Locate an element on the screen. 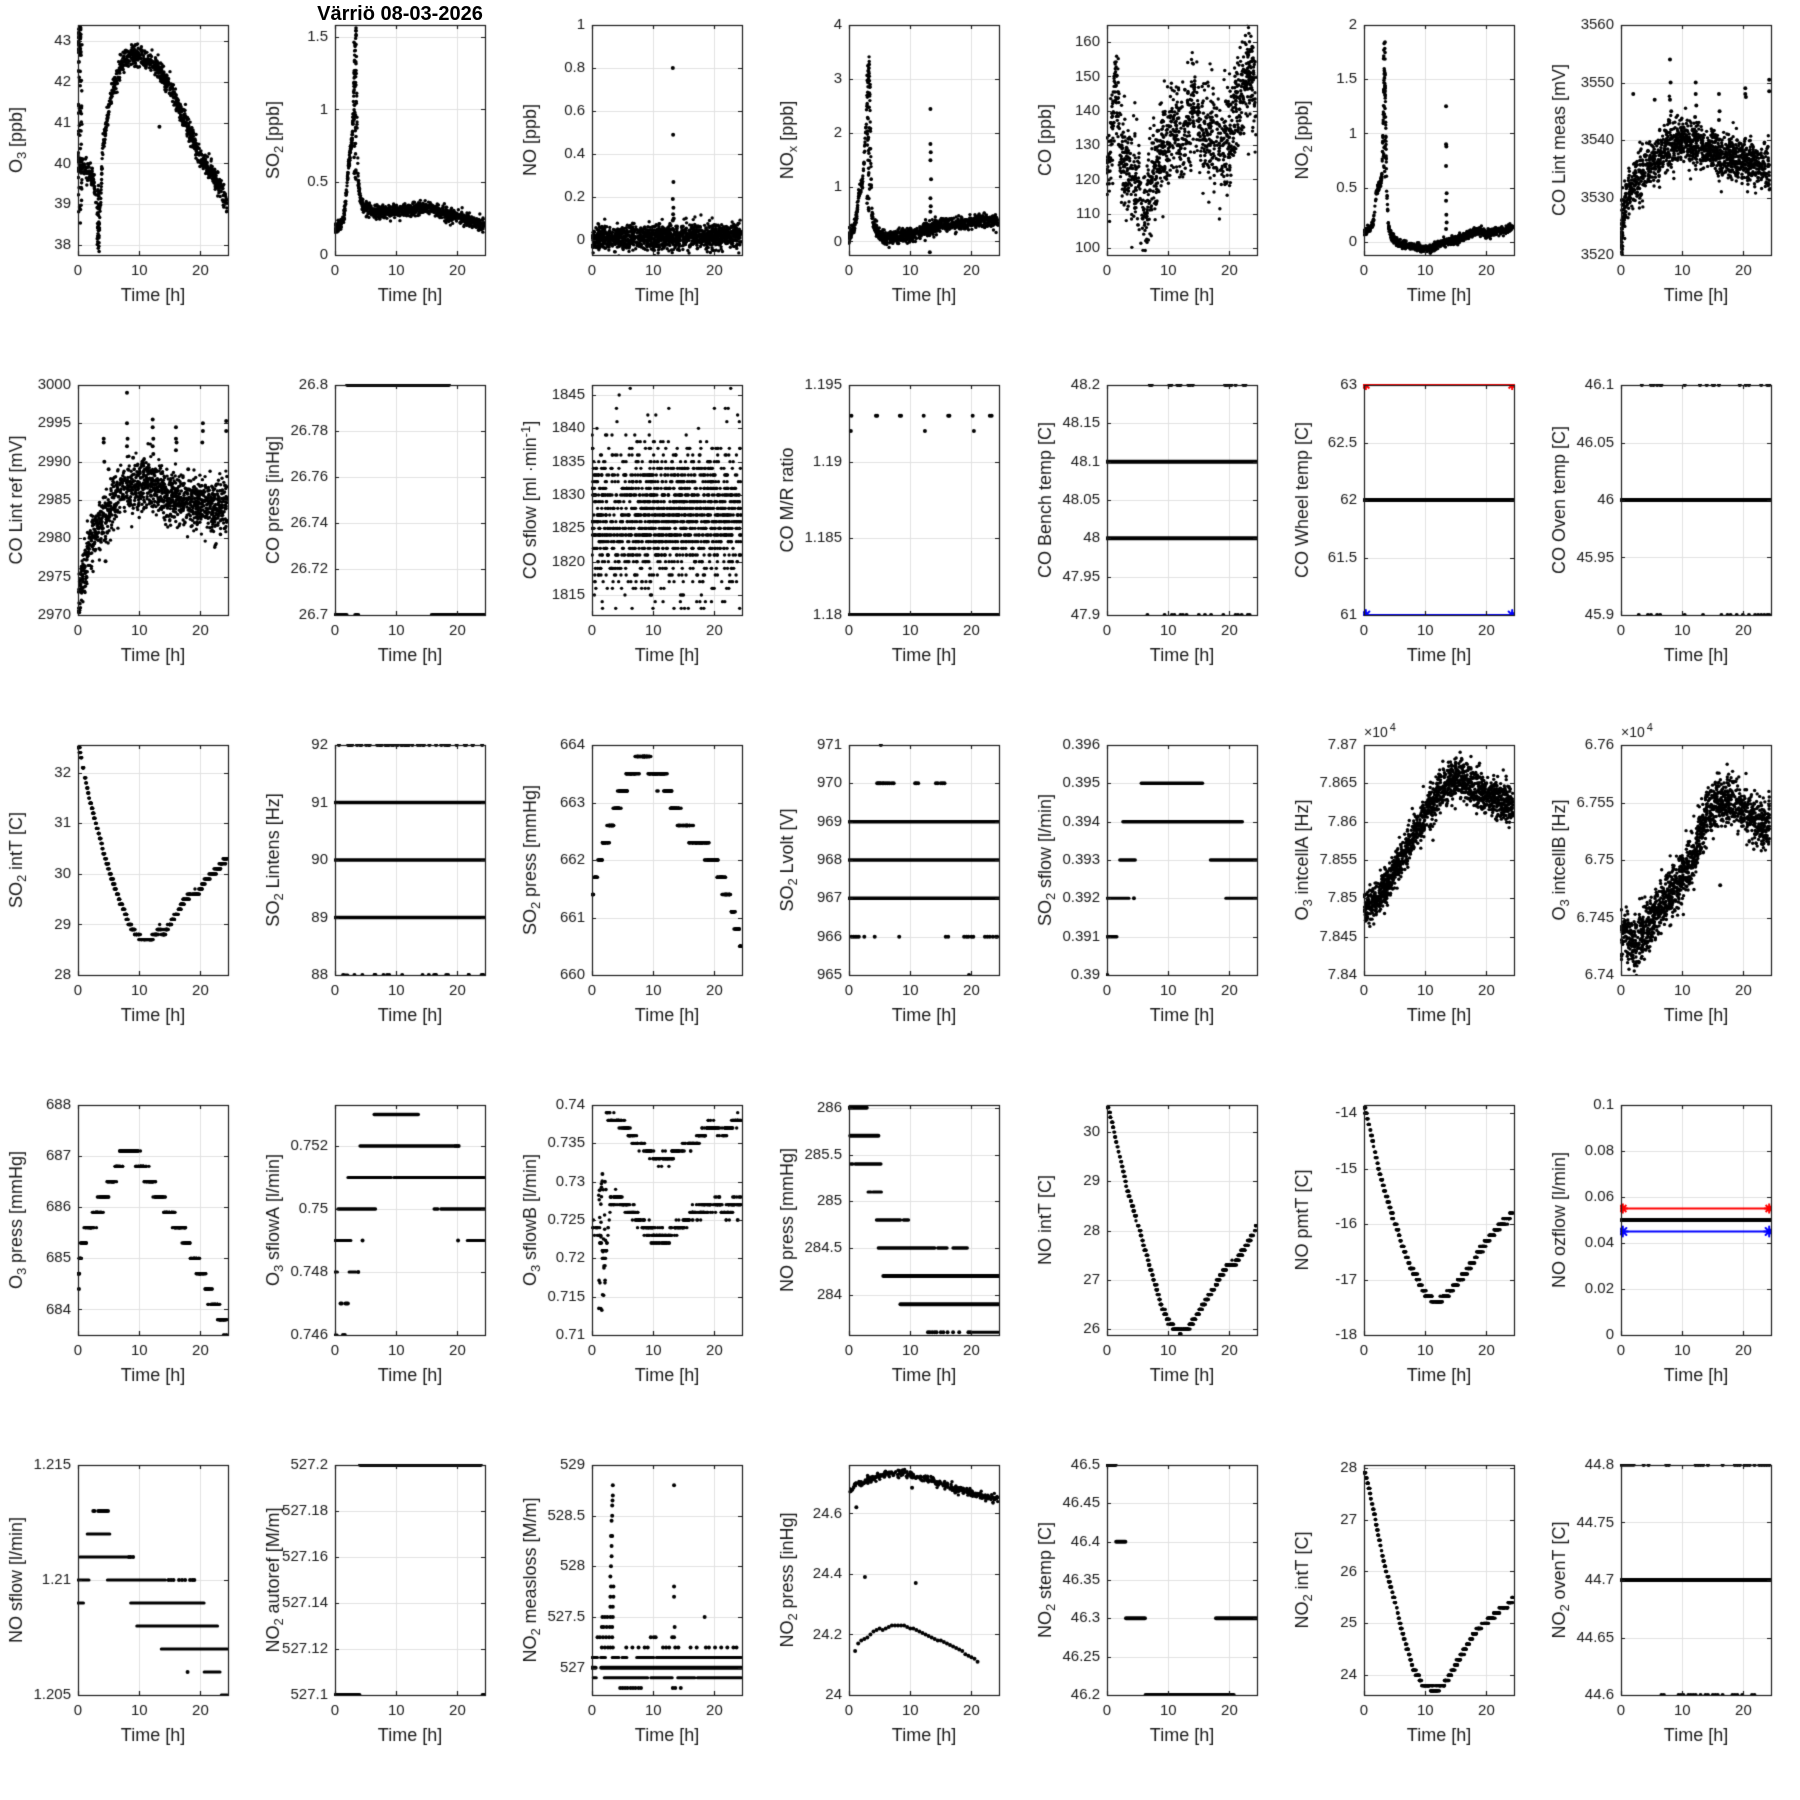 The image size is (1800, 1800). subplot-no2-intt is located at coordinates (1415, 1620).